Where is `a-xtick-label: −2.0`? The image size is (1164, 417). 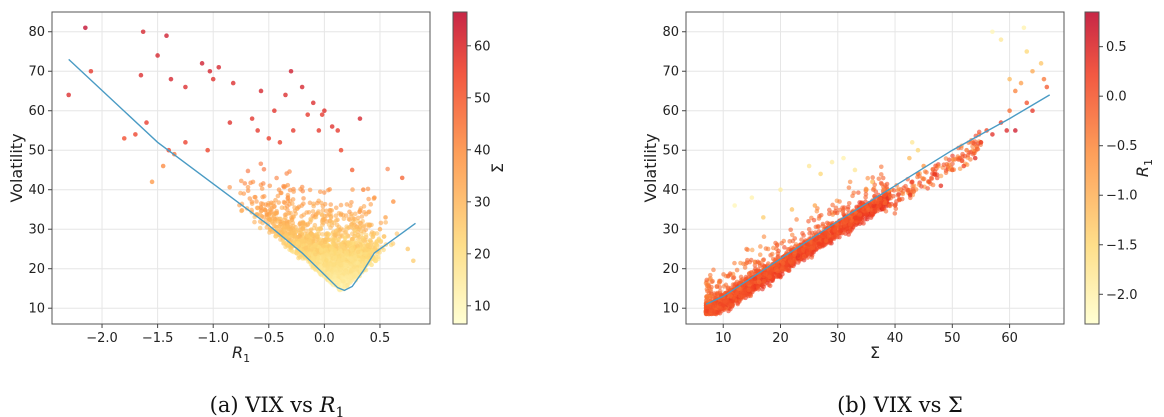
a-xtick-label: −2.0 is located at coordinates (102, 338).